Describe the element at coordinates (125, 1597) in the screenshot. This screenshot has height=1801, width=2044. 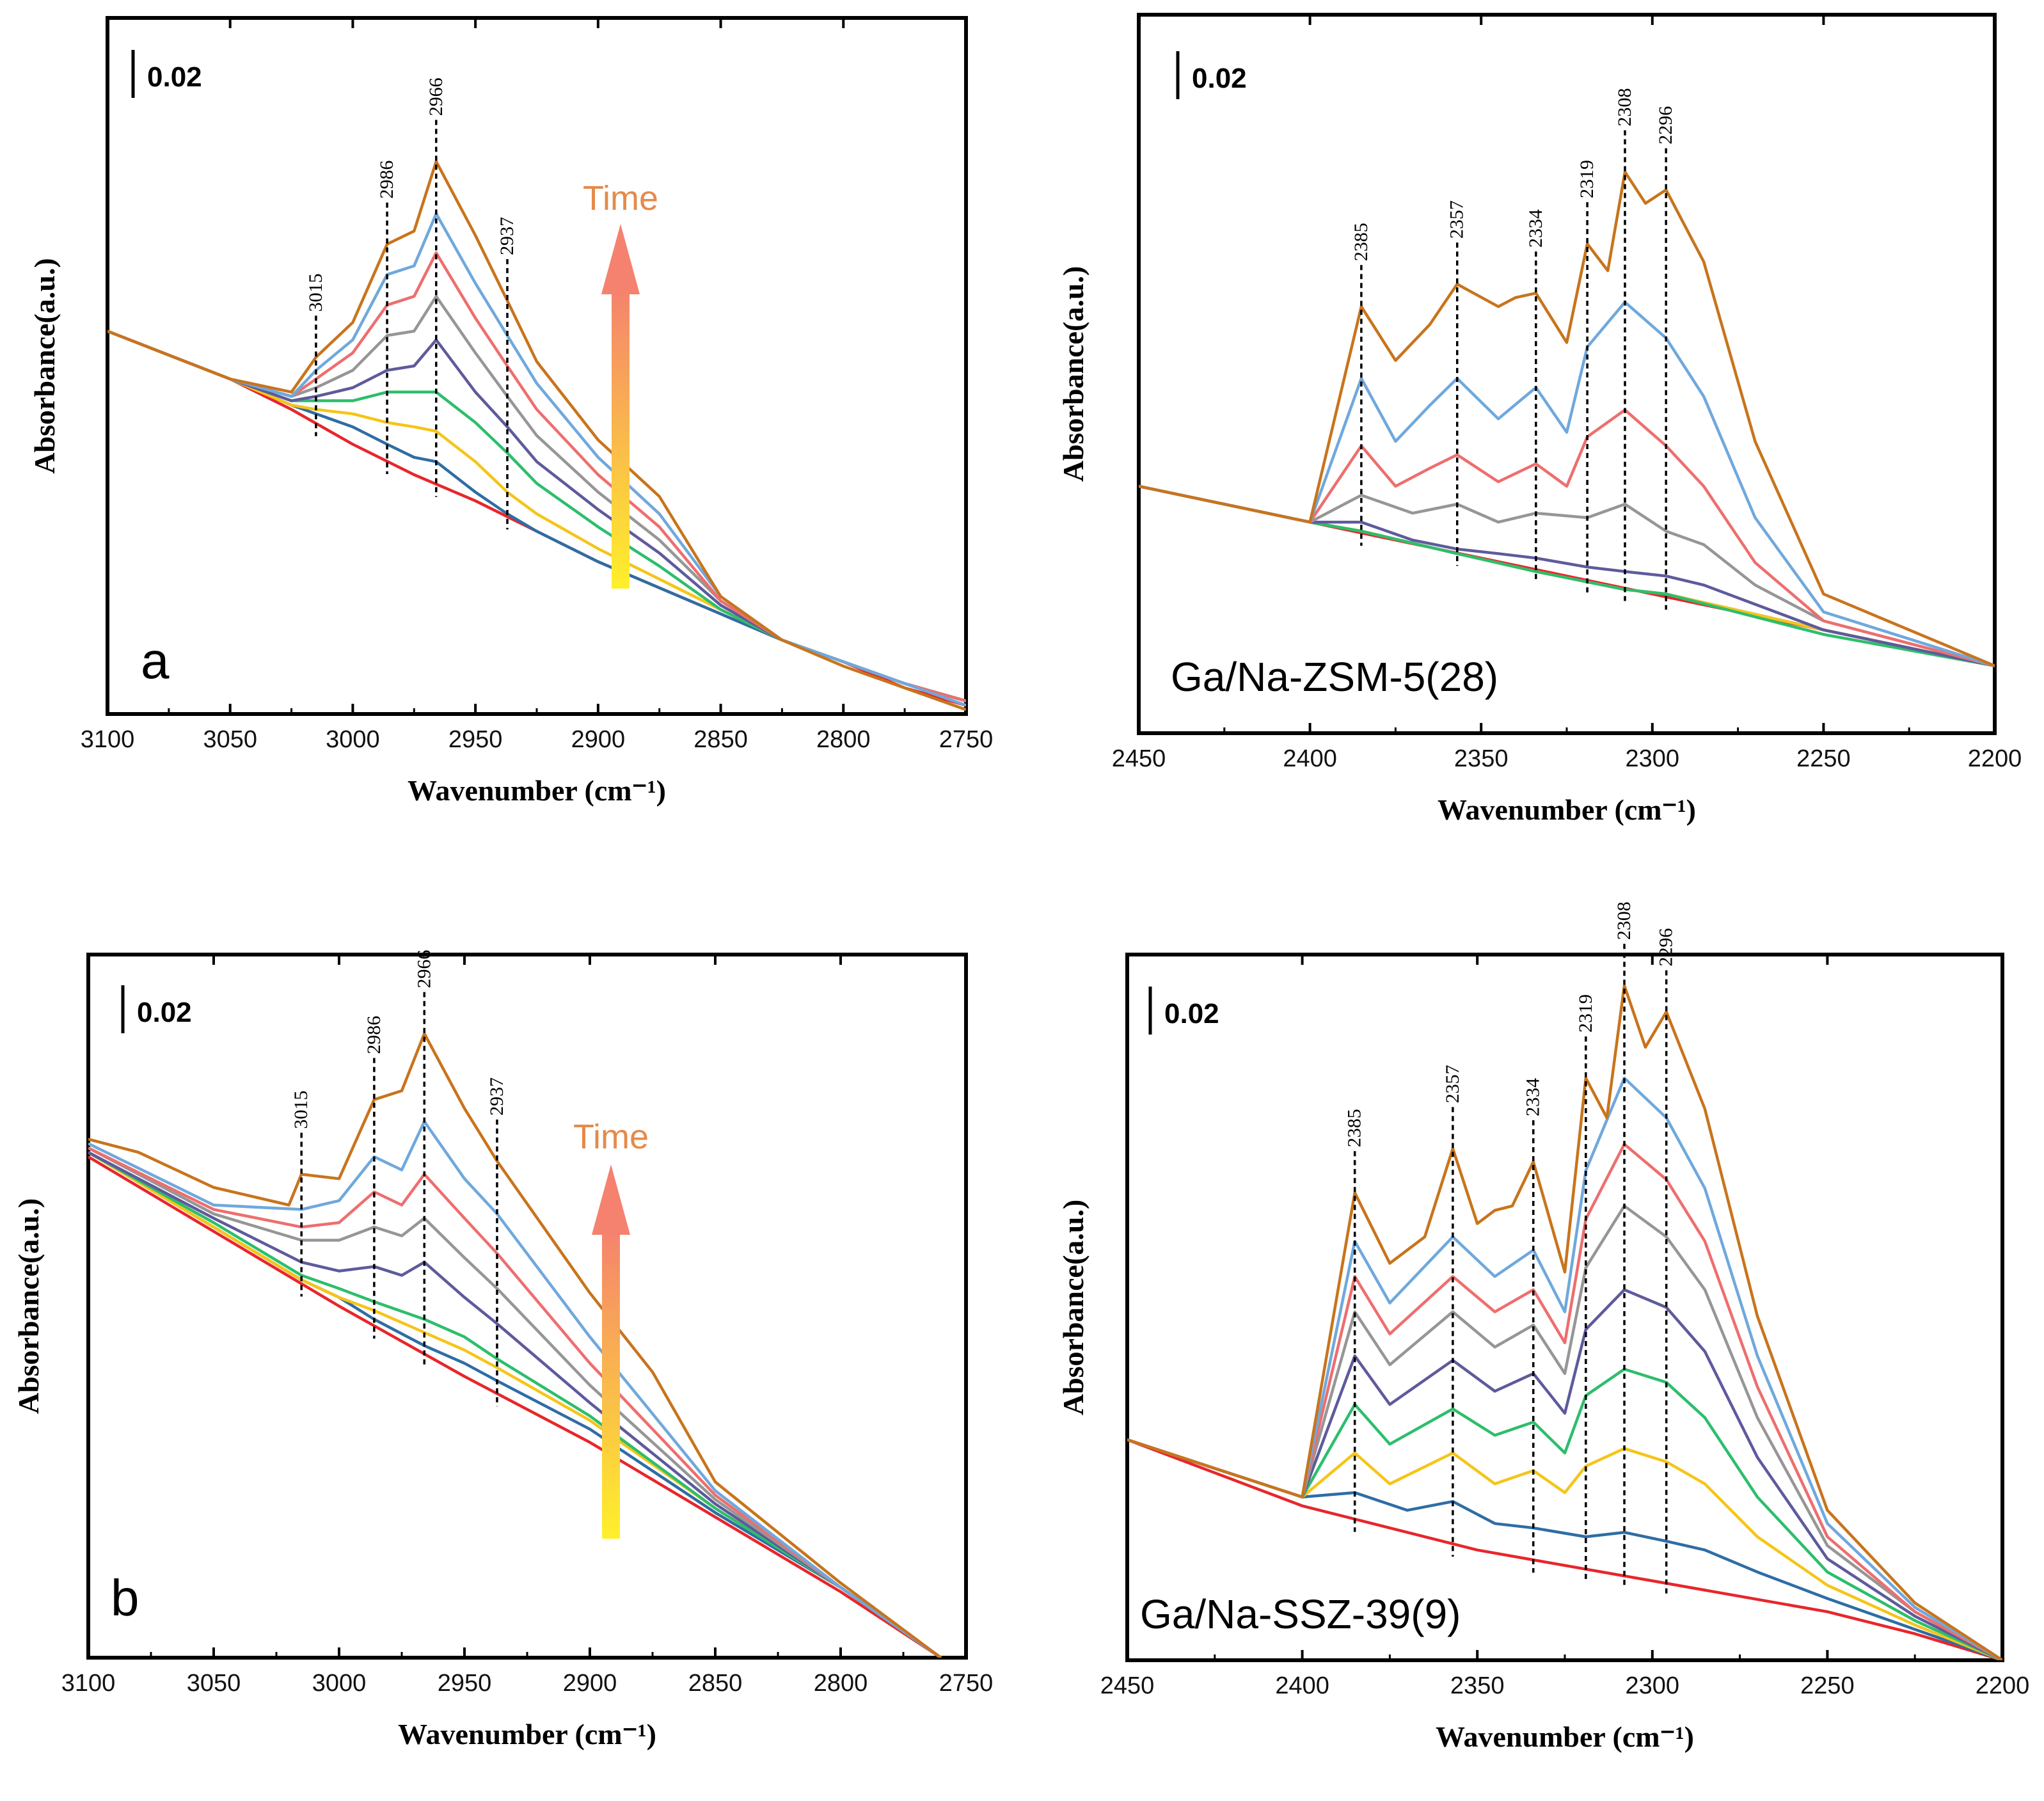
I see `panel-label: b` at that location.